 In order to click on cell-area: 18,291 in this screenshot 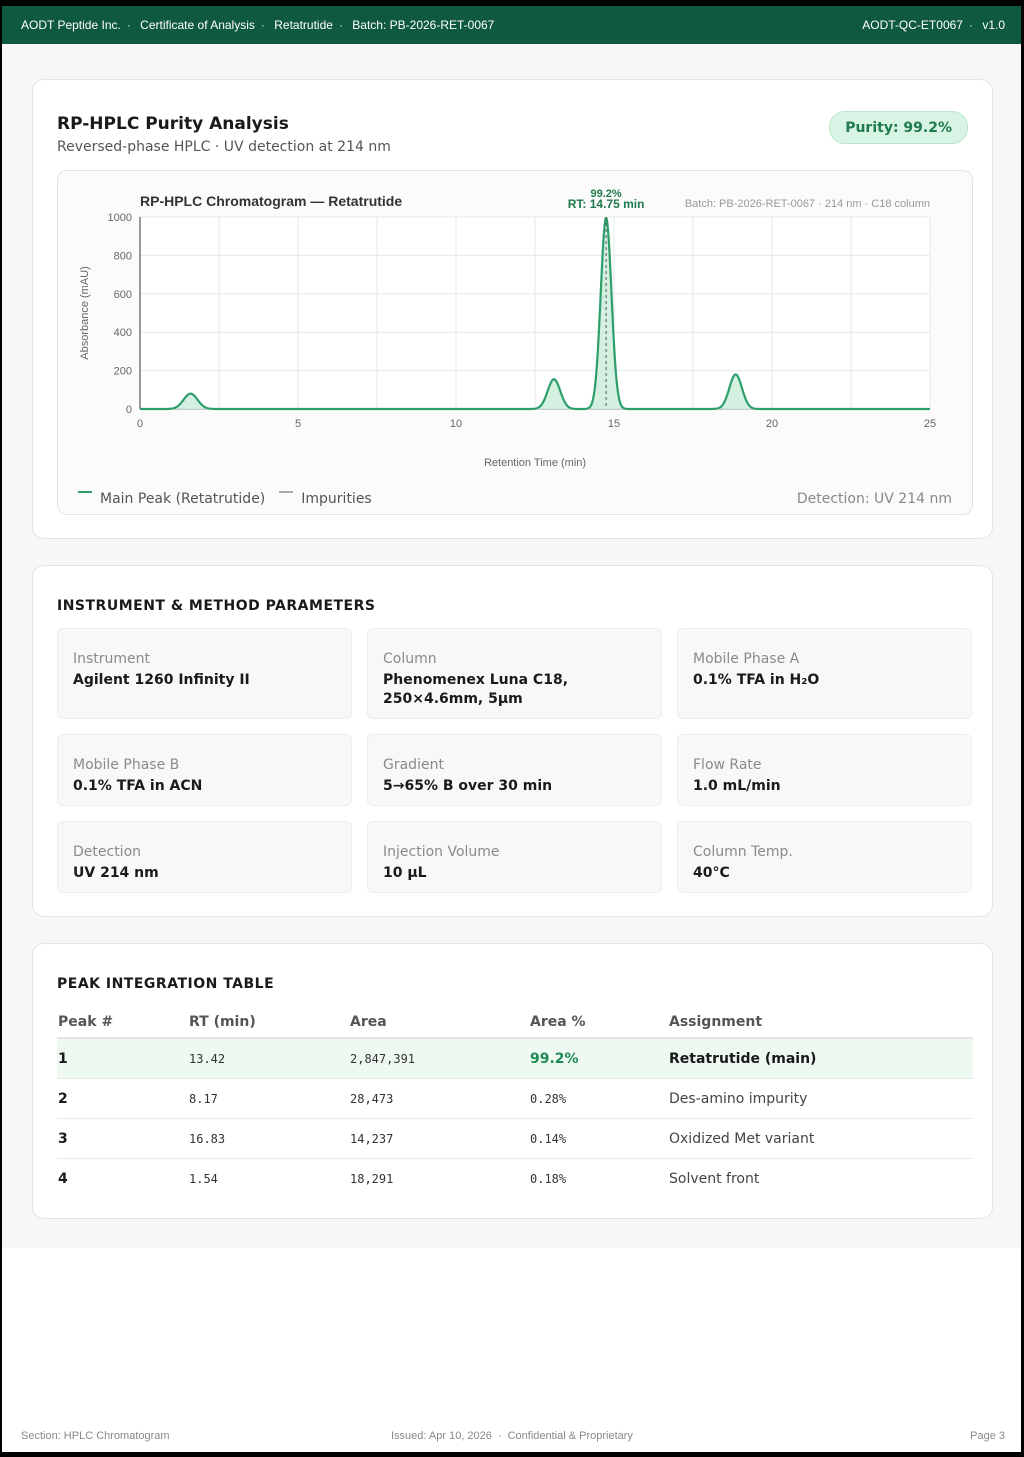, I will do `click(372, 1178)`.